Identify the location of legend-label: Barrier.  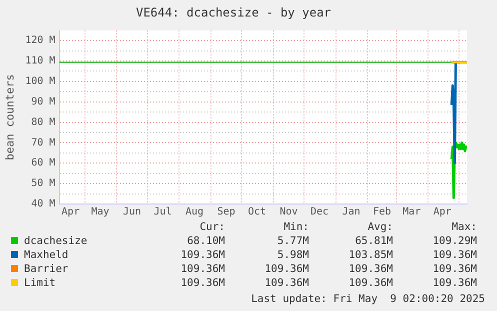
(46, 269).